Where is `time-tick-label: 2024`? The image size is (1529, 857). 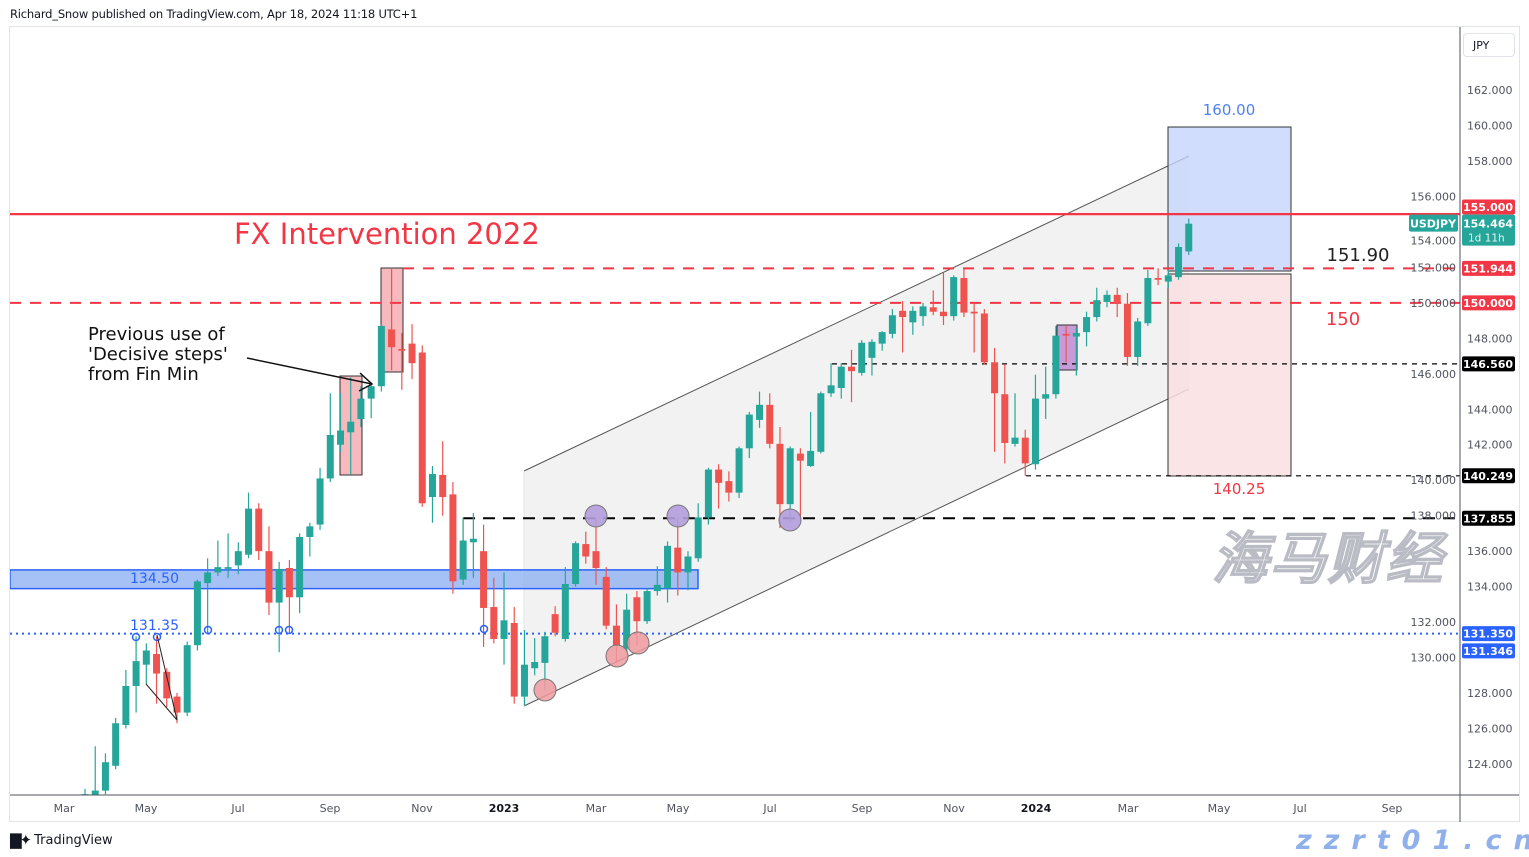 time-tick-label: 2024 is located at coordinates (1036, 808).